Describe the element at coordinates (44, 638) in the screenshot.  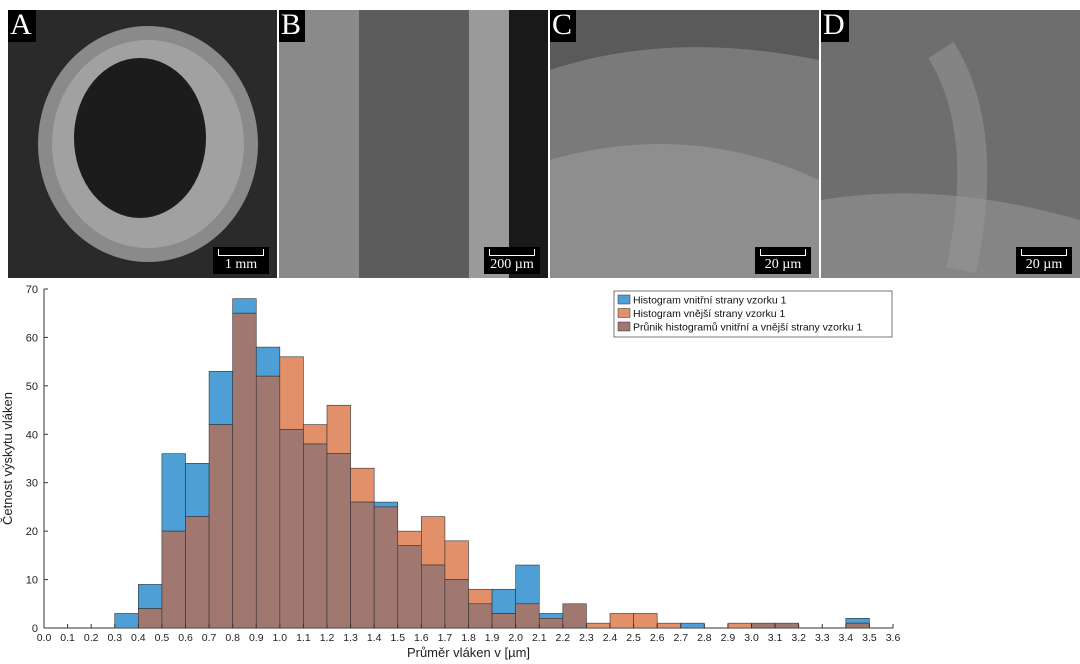
I see `x-tick-label: 0.0` at that location.